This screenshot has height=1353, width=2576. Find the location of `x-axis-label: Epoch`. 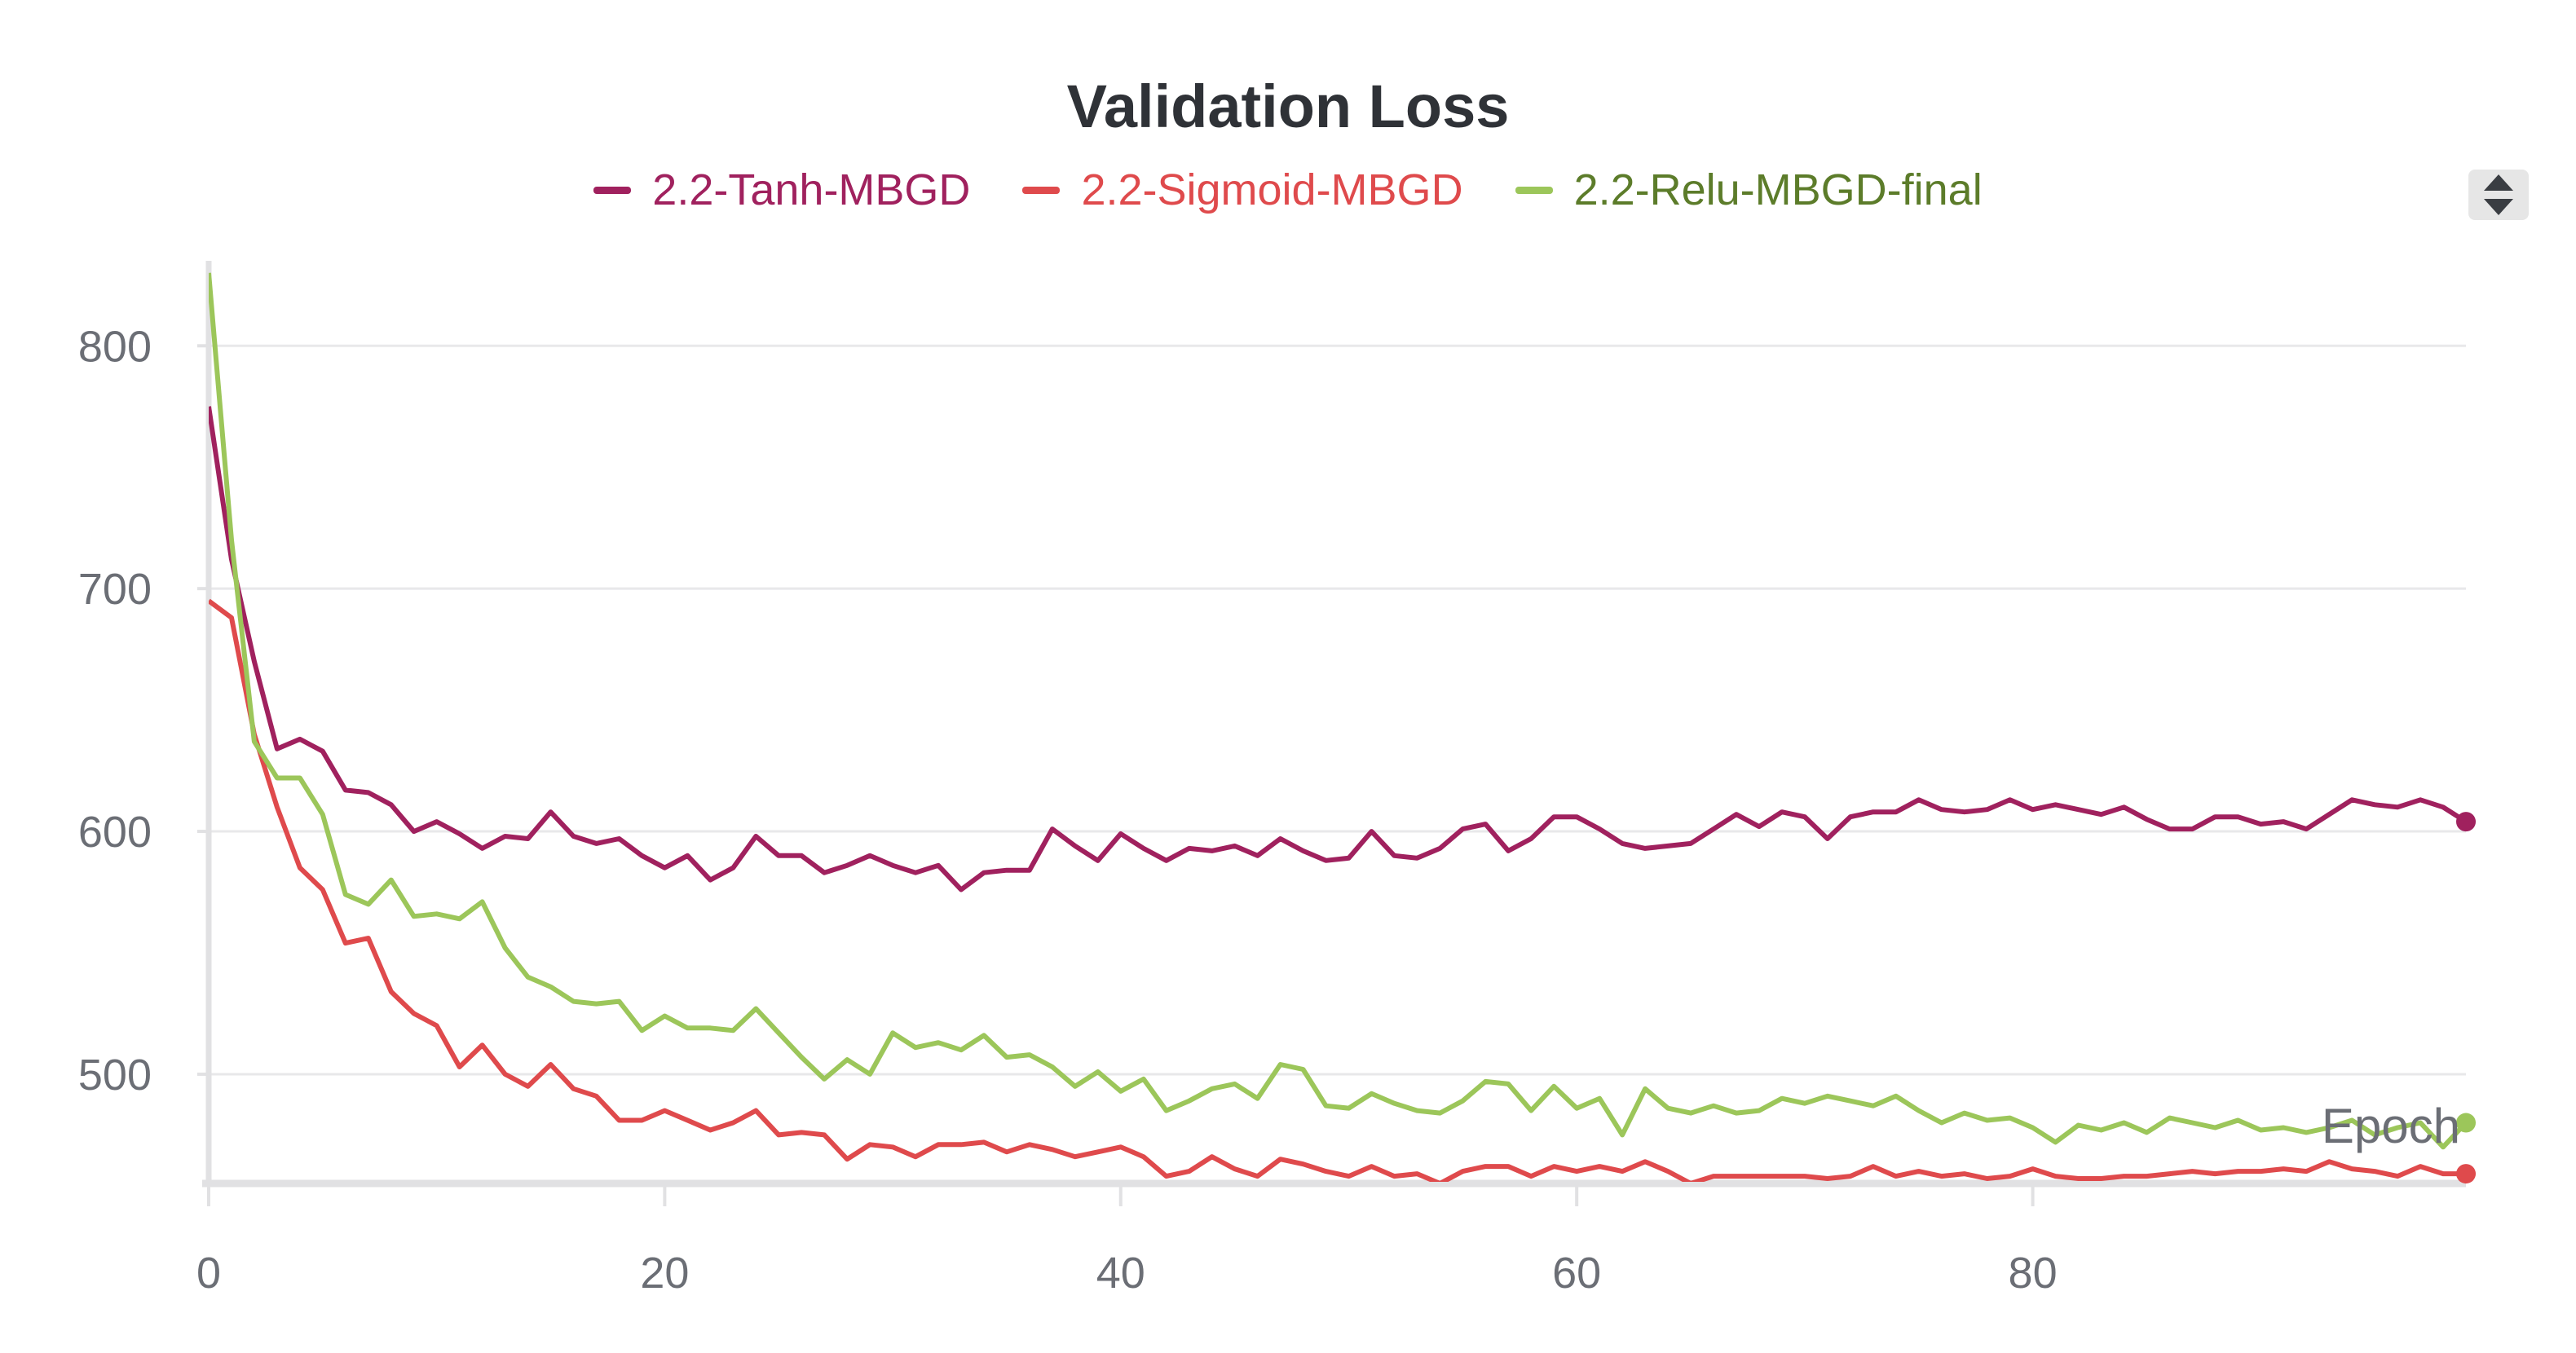

x-axis-label: Epoch is located at coordinates (2391, 1126).